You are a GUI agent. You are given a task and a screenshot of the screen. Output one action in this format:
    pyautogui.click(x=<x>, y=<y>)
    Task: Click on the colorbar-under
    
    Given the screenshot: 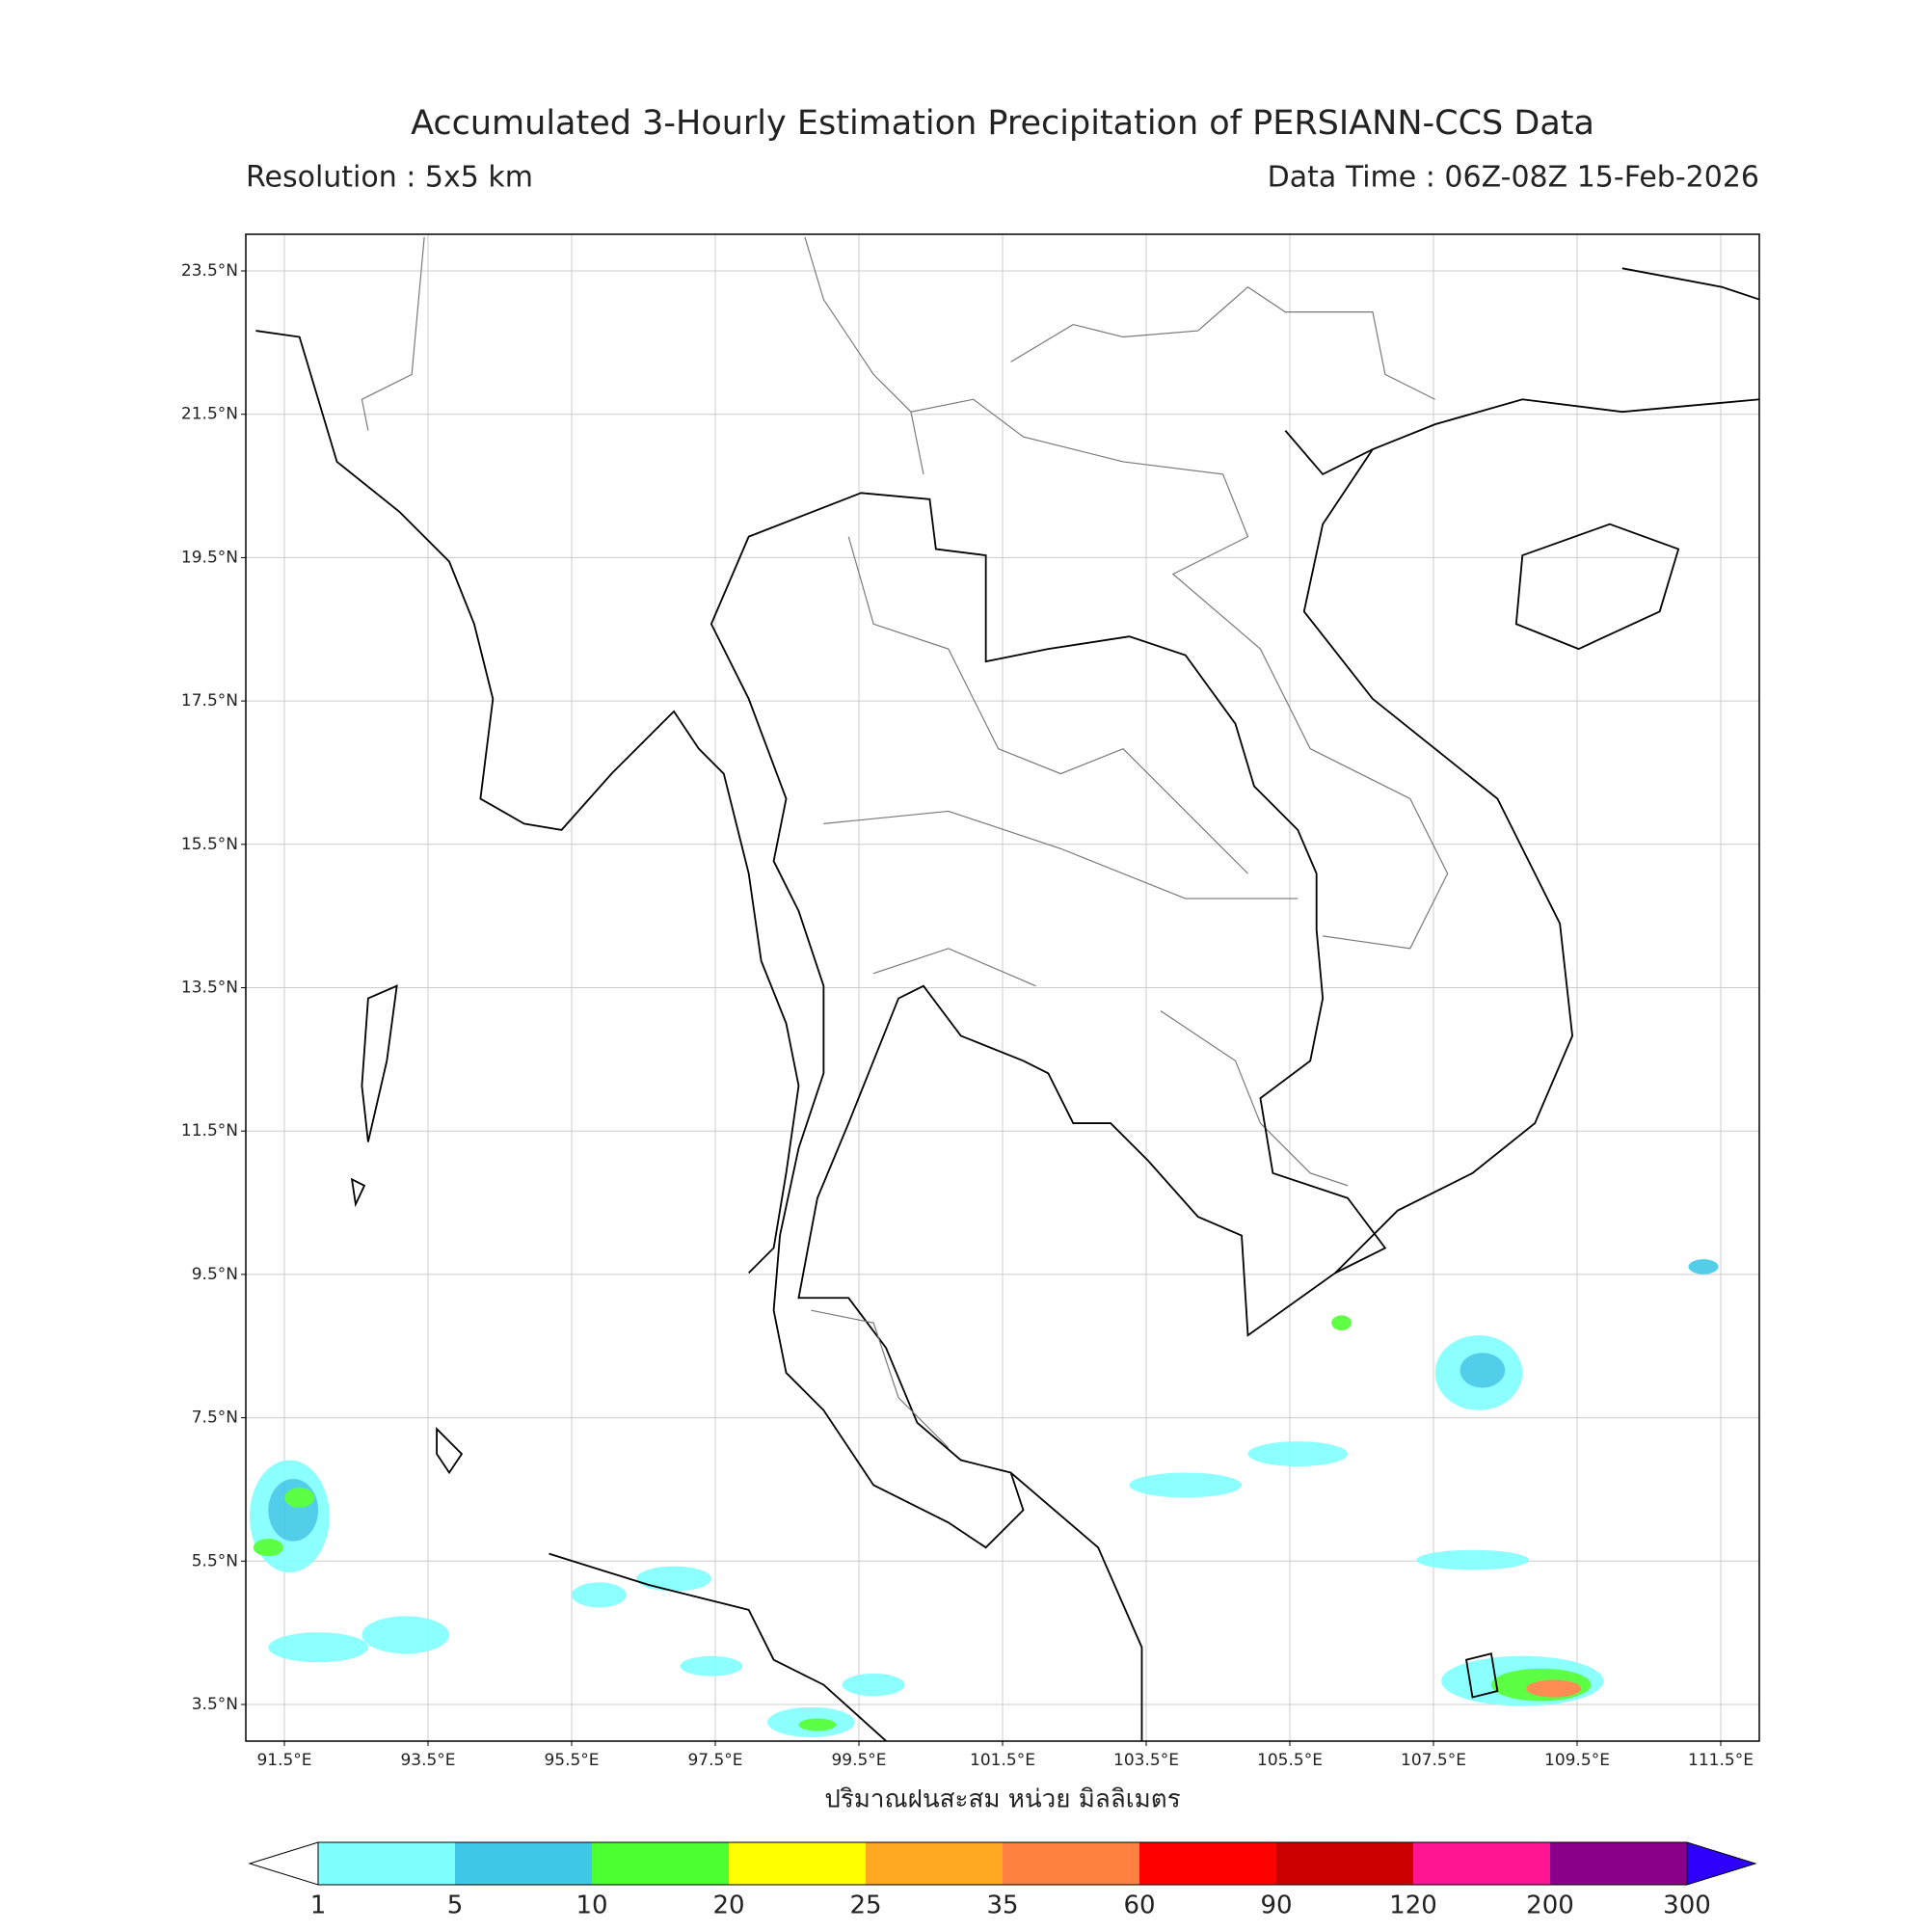 What is the action you would take?
    pyautogui.click(x=283, y=1864)
    